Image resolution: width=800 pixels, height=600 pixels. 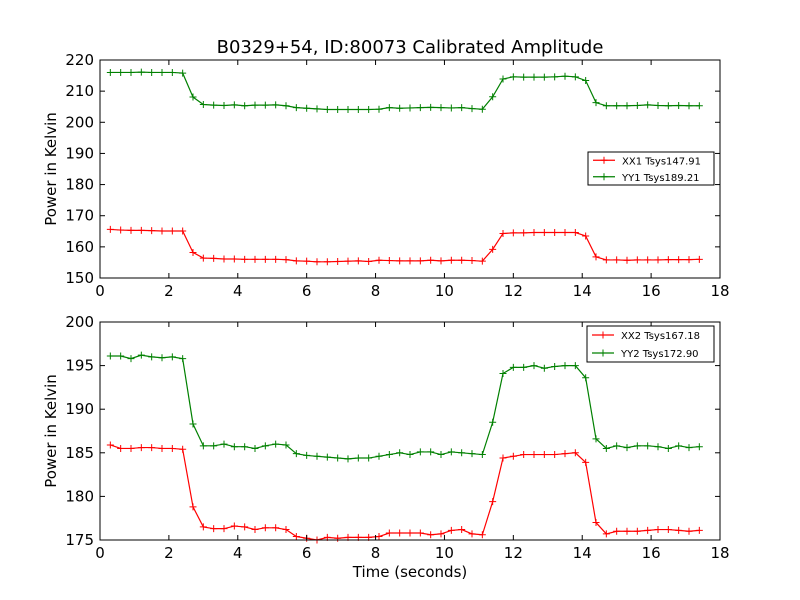 What do you see at coordinates (79, 322) in the screenshot?
I see `y-tick-label: 200` at bounding box center [79, 322].